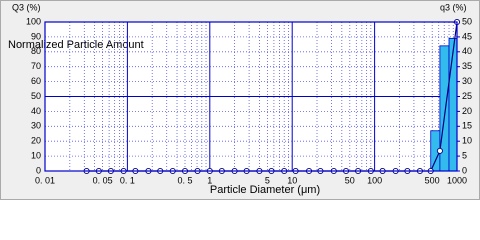 Image resolution: width=480 pixels, height=240 pixels. Describe the element at coordinates (350, 180) in the screenshot. I see `x-tick-label: 50` at that location.